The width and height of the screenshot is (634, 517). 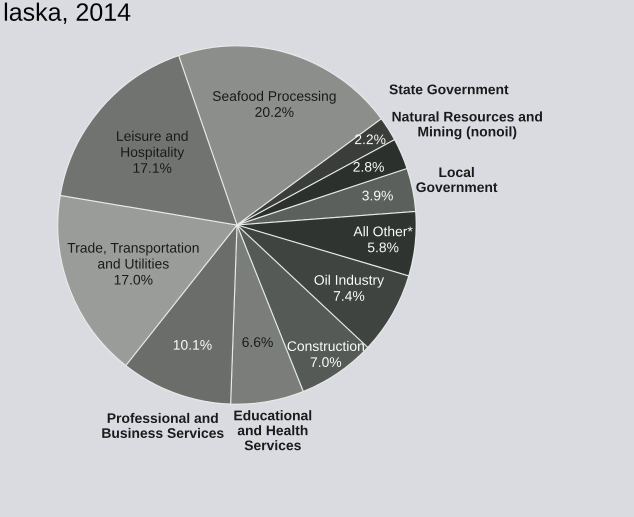 What do you see at coordinates (274, 112) in the screenshot?
I see `data-label: 20.2%` at bounding box center [274, 112].